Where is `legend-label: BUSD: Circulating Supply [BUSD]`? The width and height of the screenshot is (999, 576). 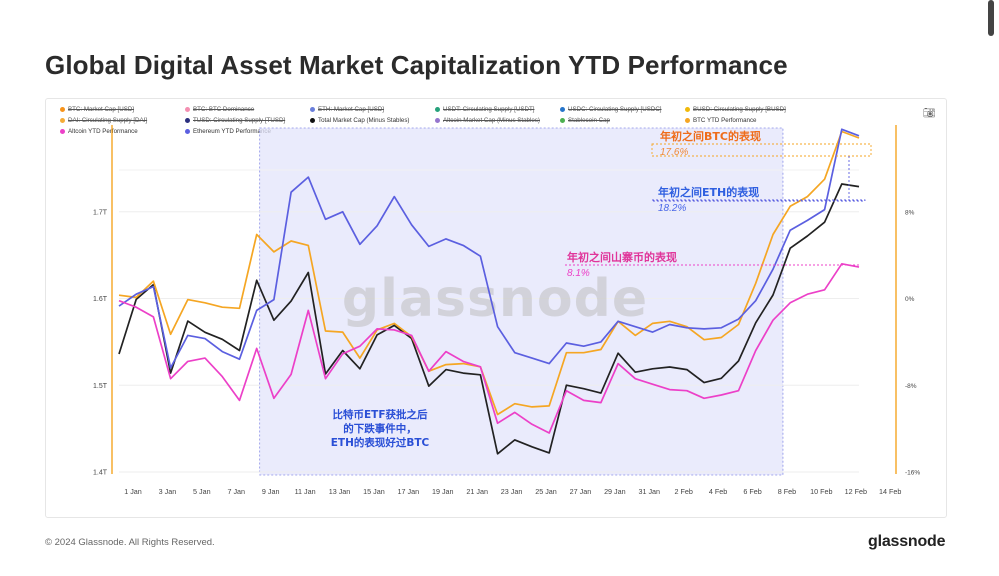 legend-label: BUSD: Circulating Supply [BUSD] is located at coordinates (739, 109).